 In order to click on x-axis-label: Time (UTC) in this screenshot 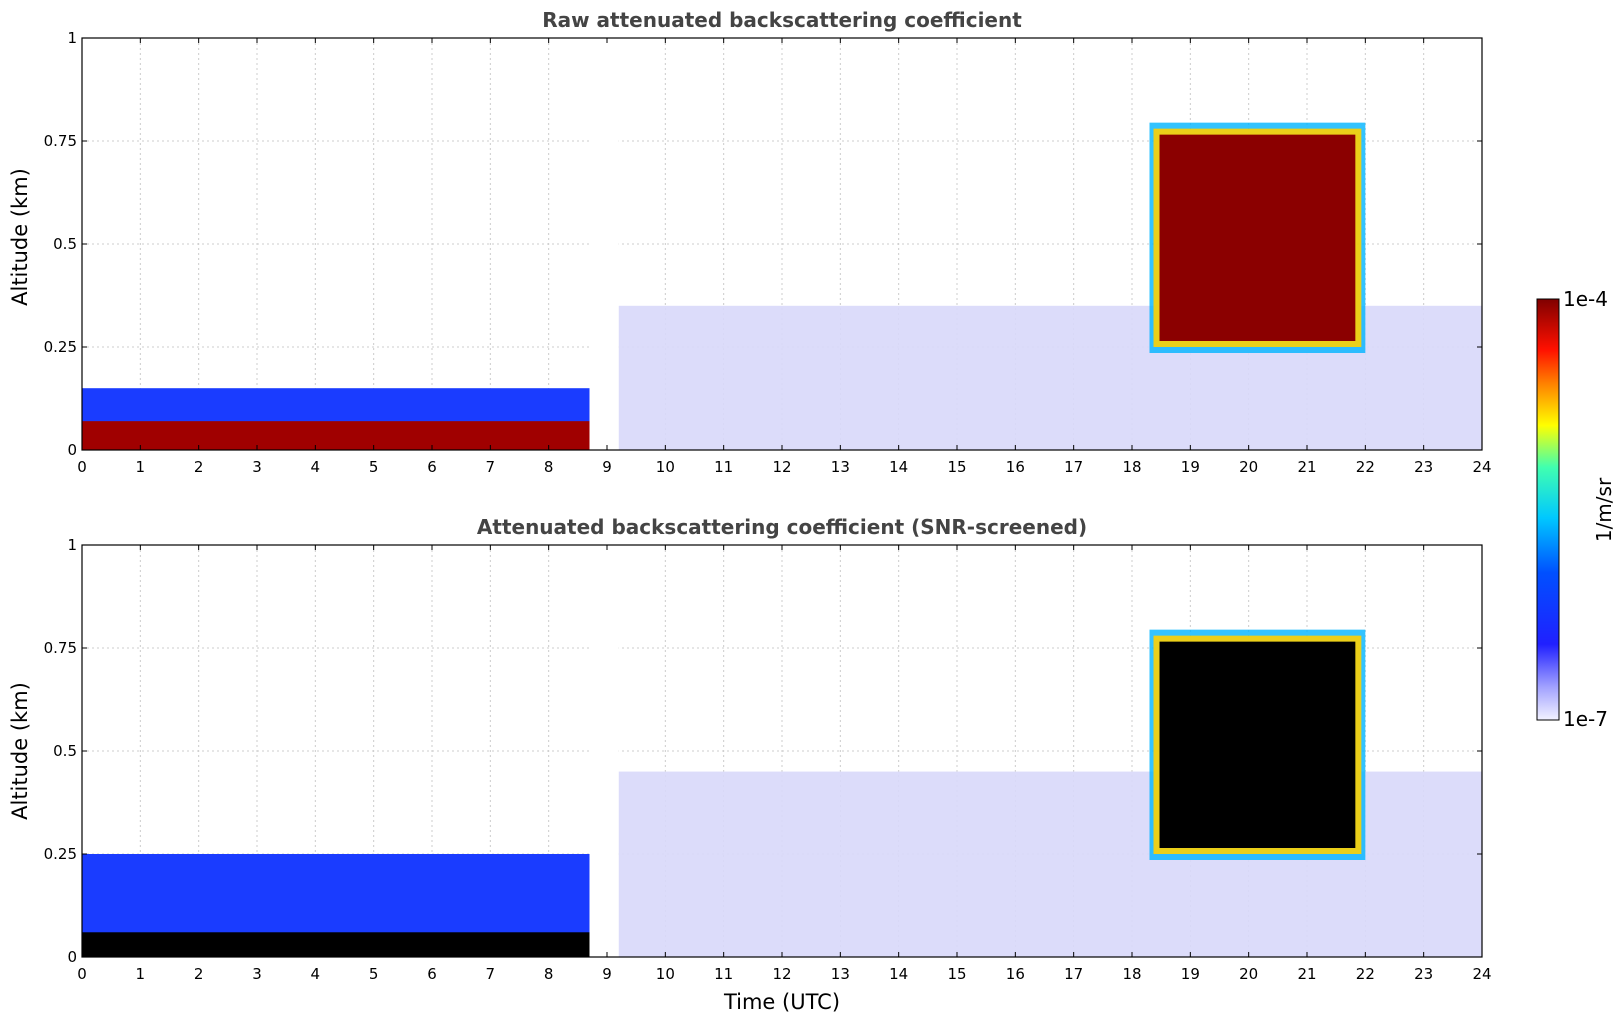, I will do `click(781, 1002)`.